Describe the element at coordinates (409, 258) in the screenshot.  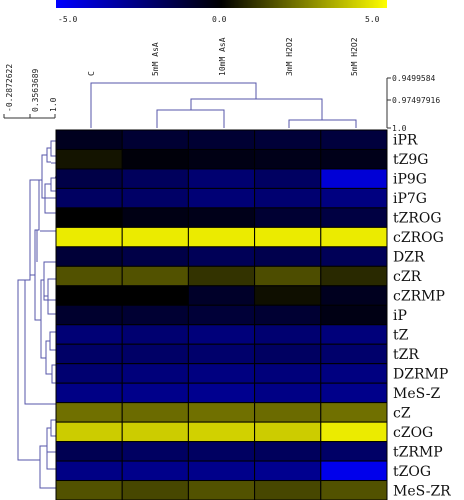
I see `row-label: DZR` at that location.